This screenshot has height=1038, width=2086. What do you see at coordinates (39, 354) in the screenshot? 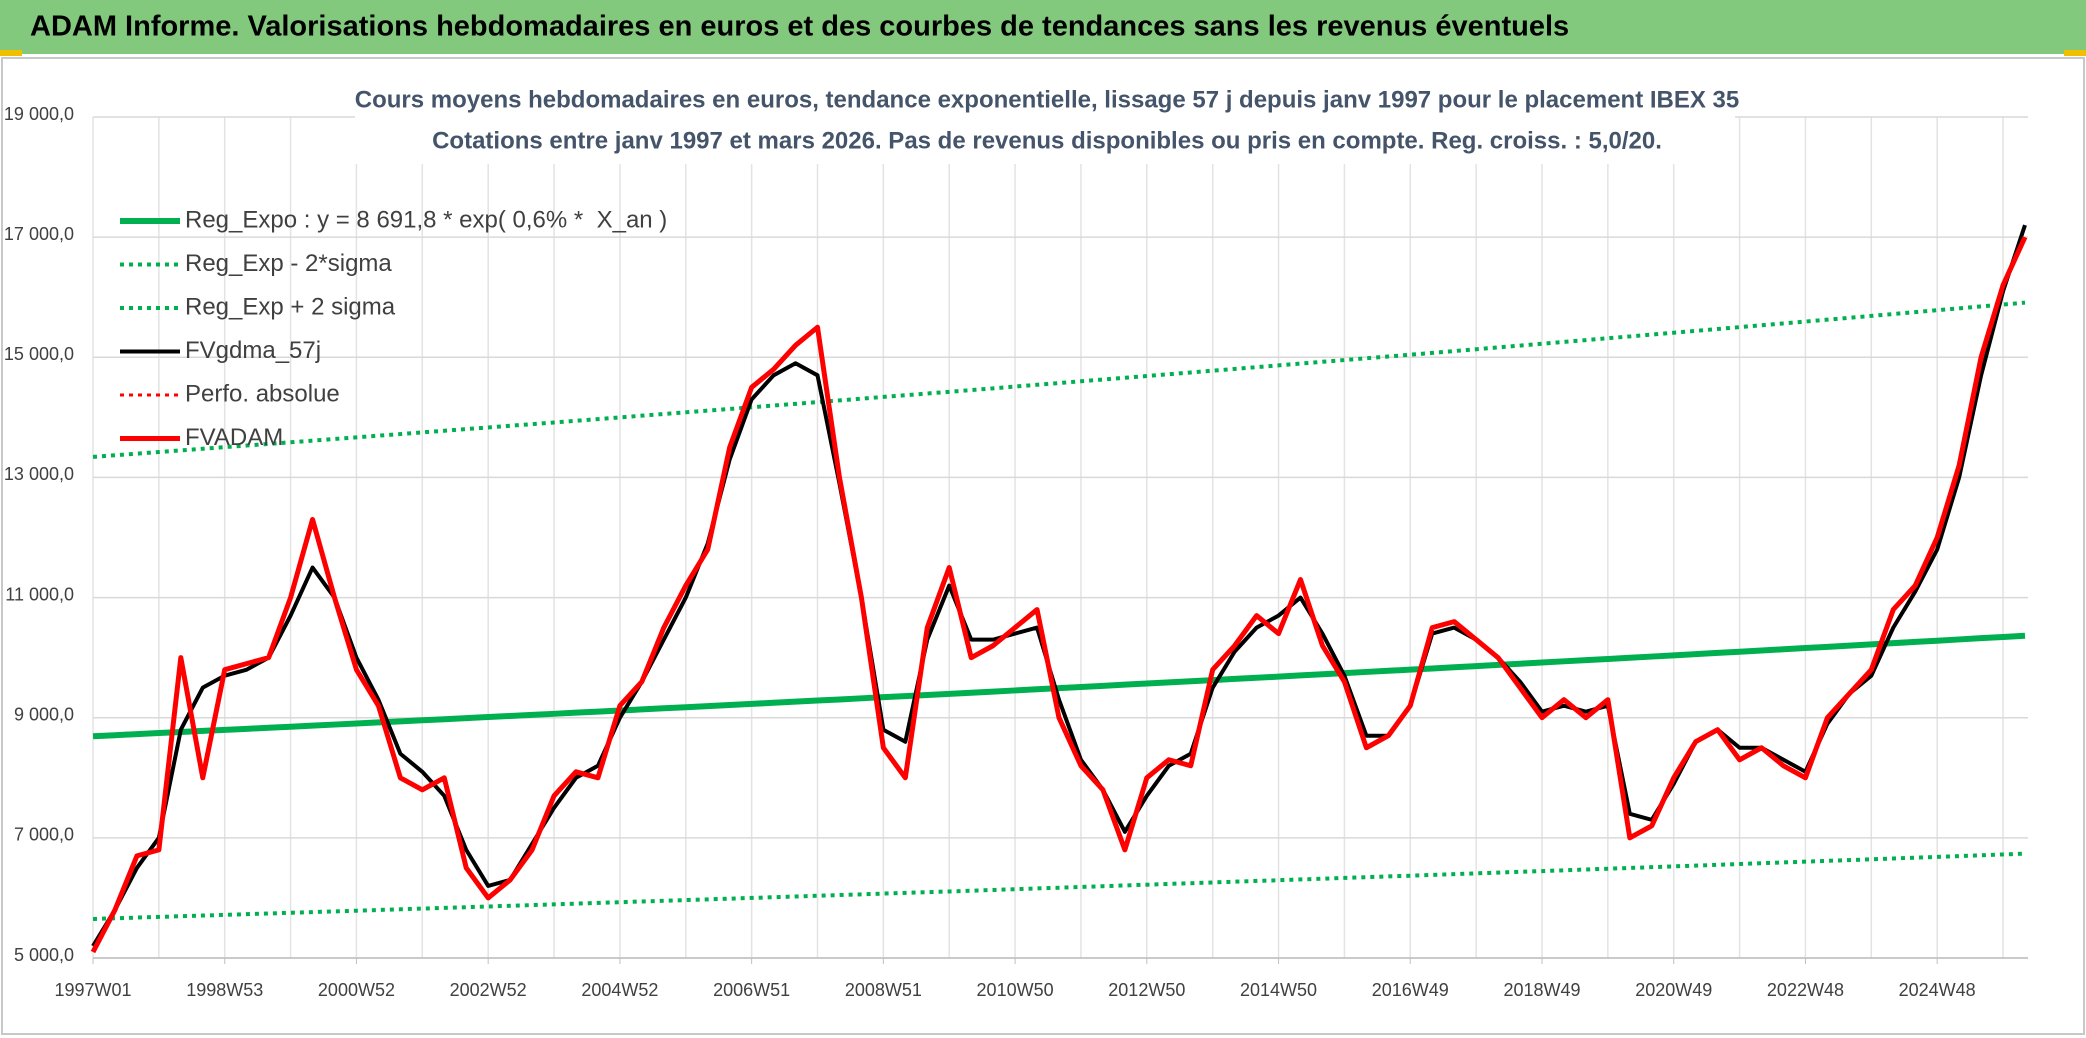
I see `y-tick-label: 15 000,0` at bounding box center [39, 354].